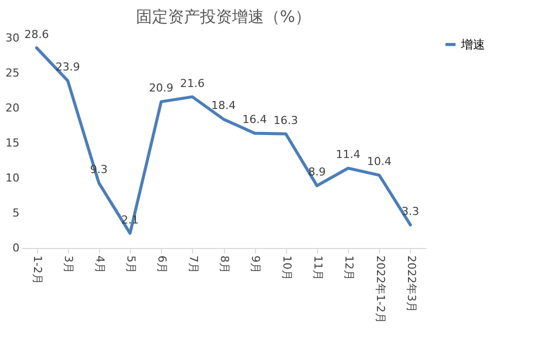  Describe the element at coordinates (380, 290) in the screenshot. I see `x-tick-label: 2022年1-2月` at that location.